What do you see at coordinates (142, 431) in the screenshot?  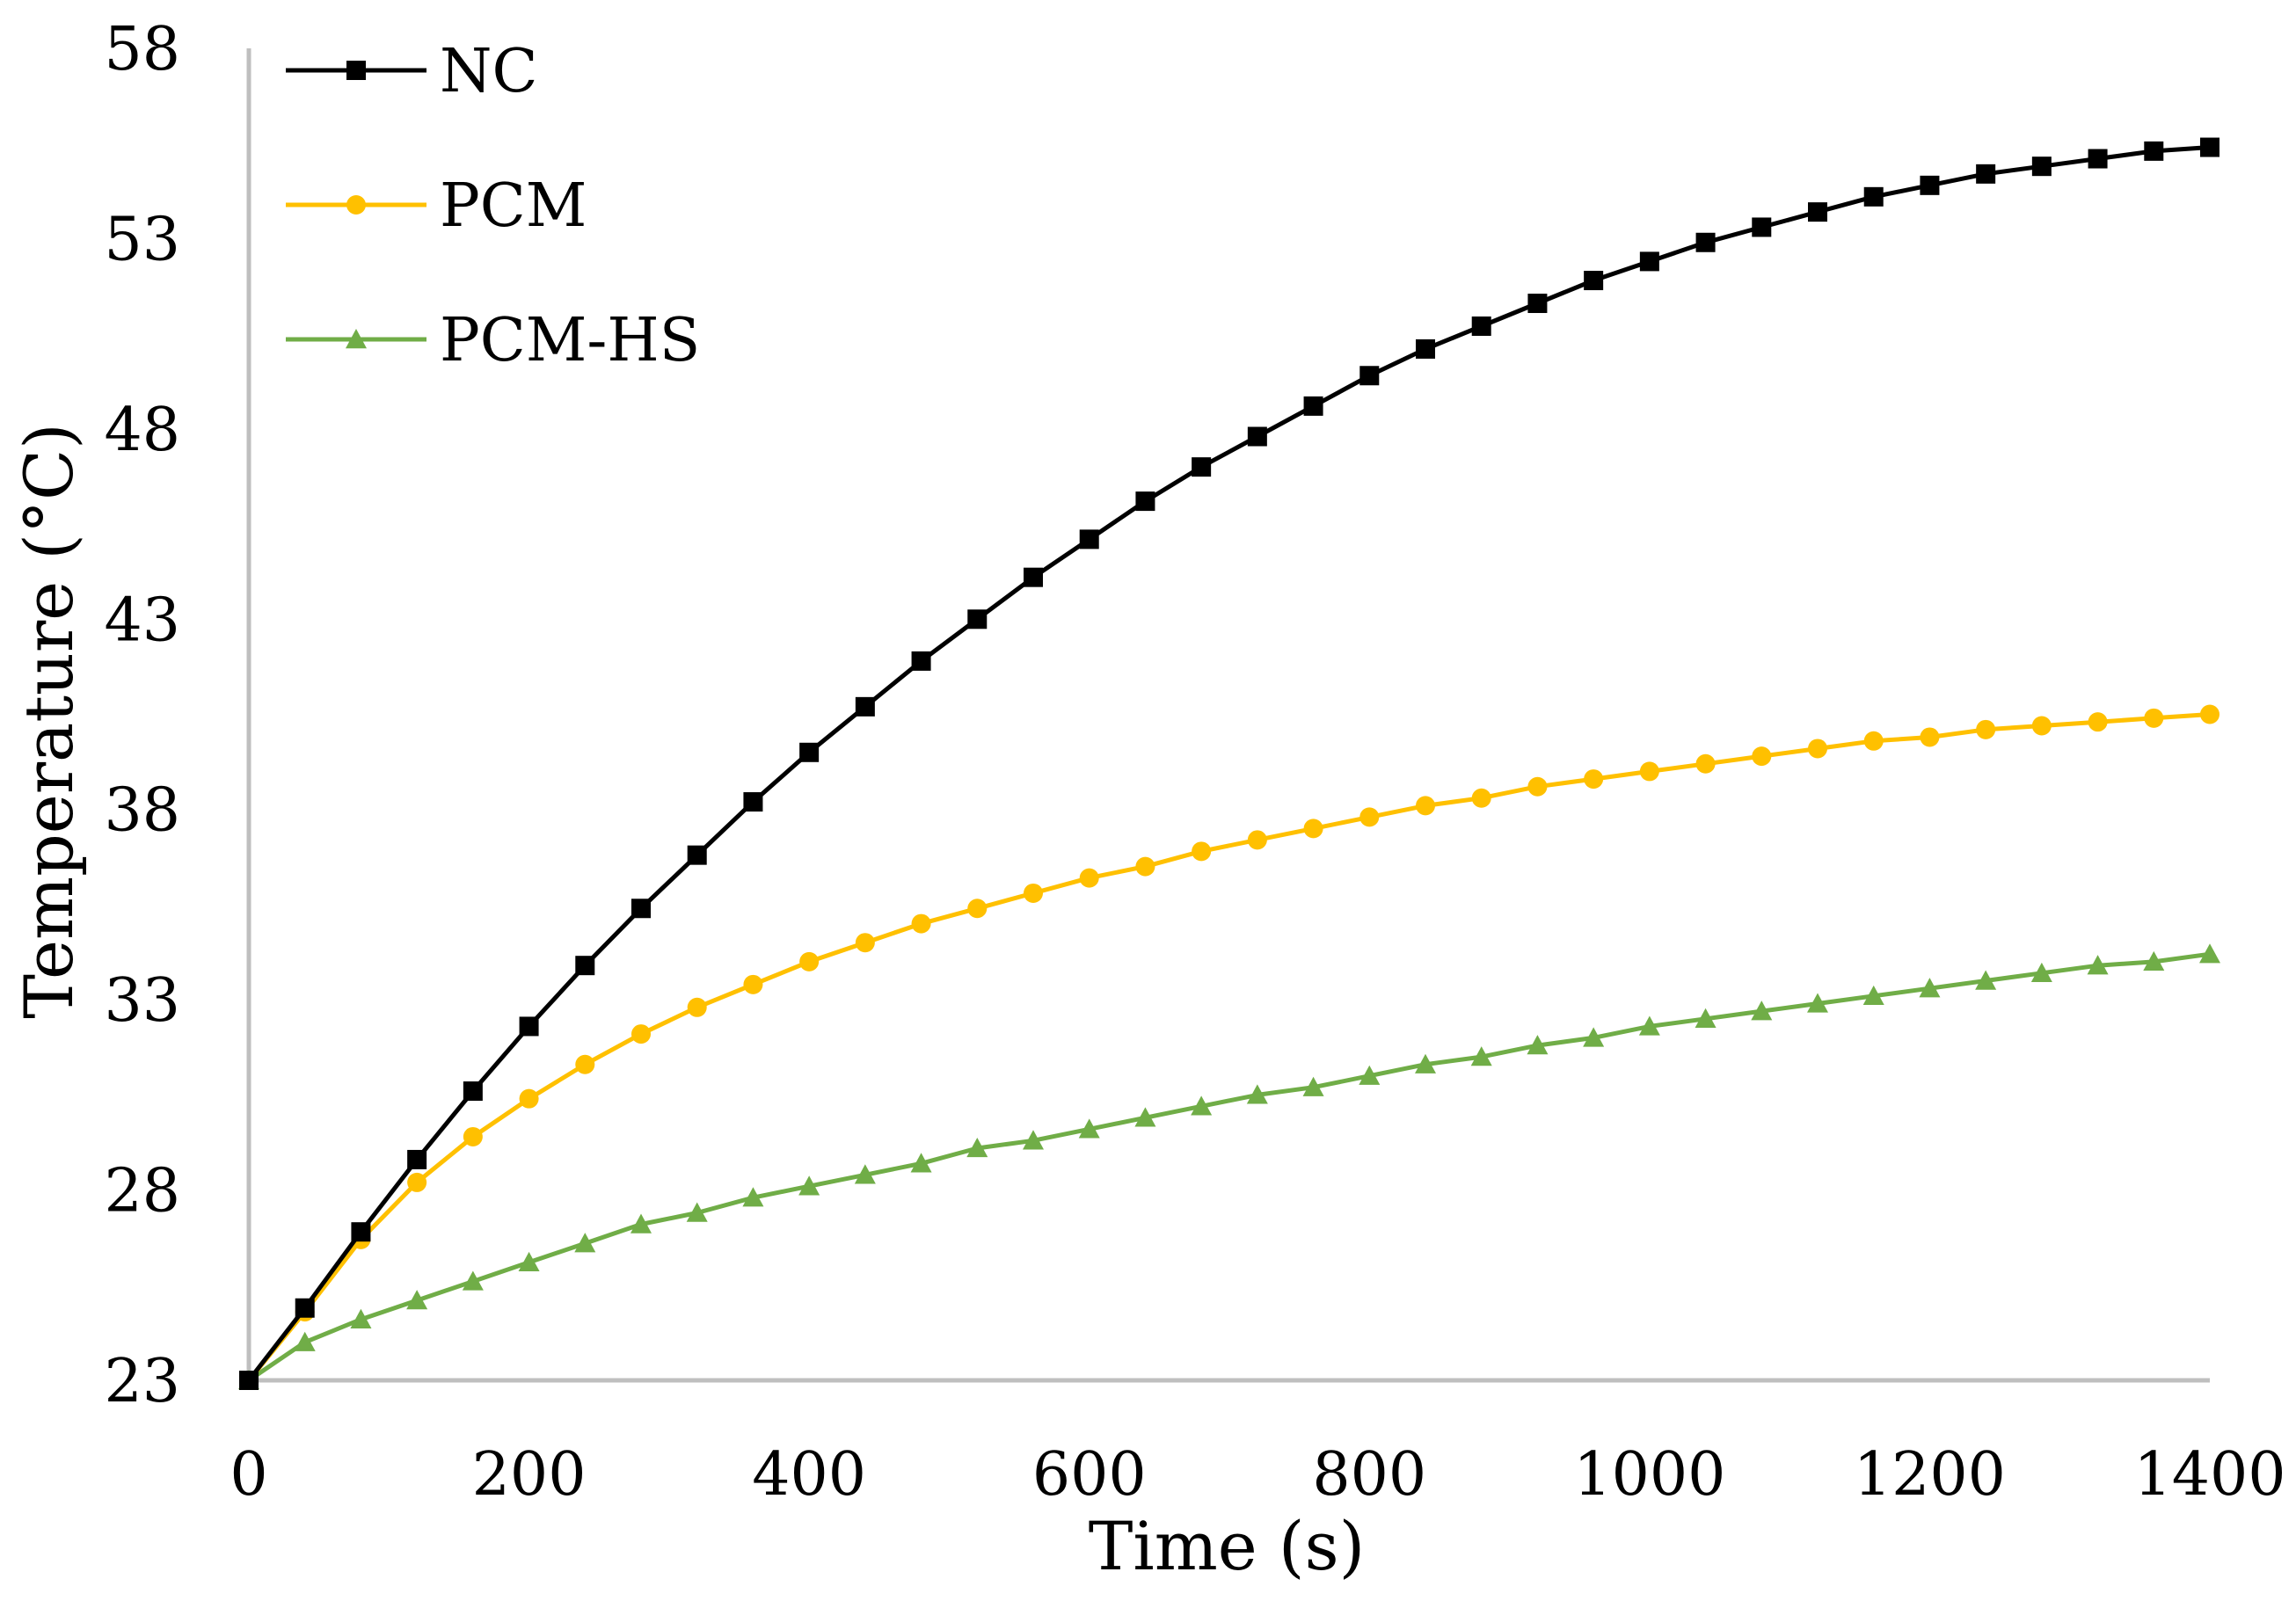 I see `y-tick-label: 48` at bounding box center [142, 431].